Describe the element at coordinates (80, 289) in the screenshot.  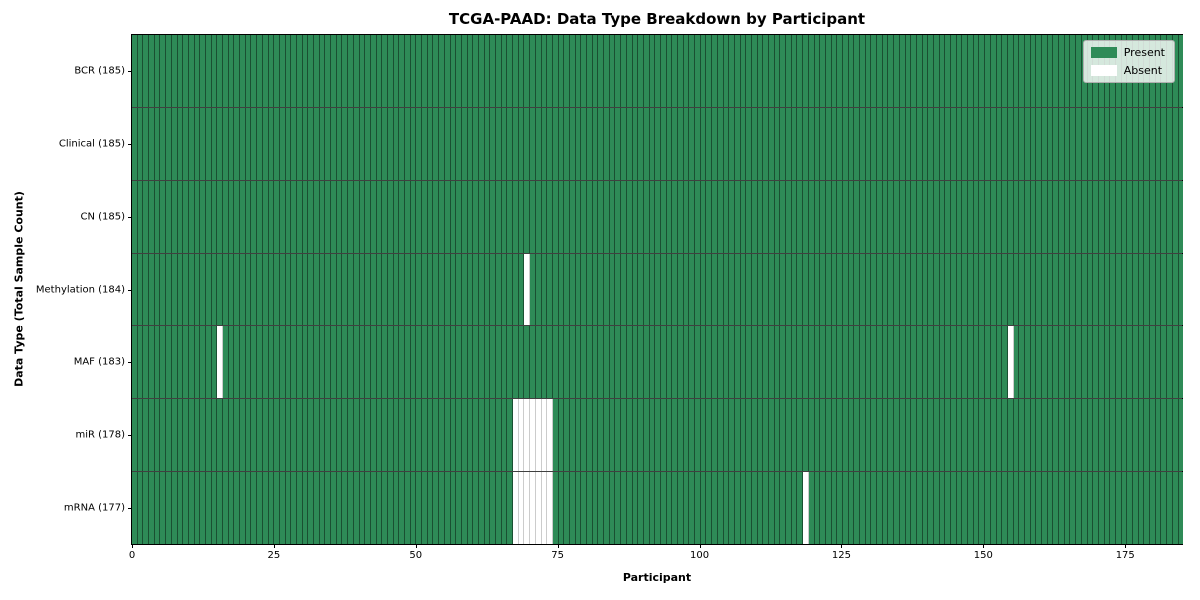
I see `y-tick-label: Methylation (184)` at that location.